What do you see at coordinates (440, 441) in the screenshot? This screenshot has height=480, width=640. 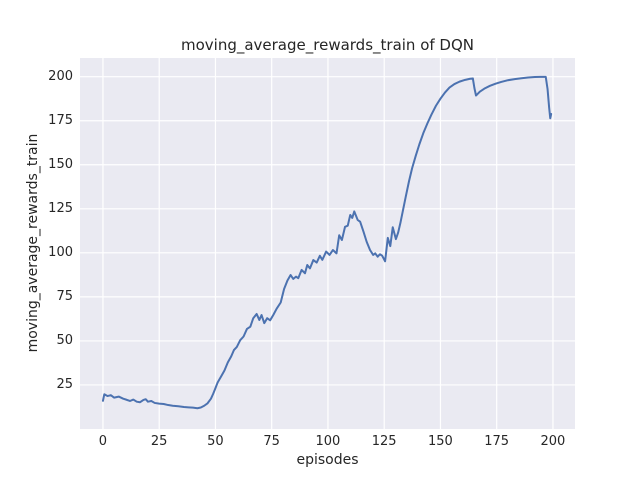 I see `x-tick-label: 150` at bounding box center [440, 441].